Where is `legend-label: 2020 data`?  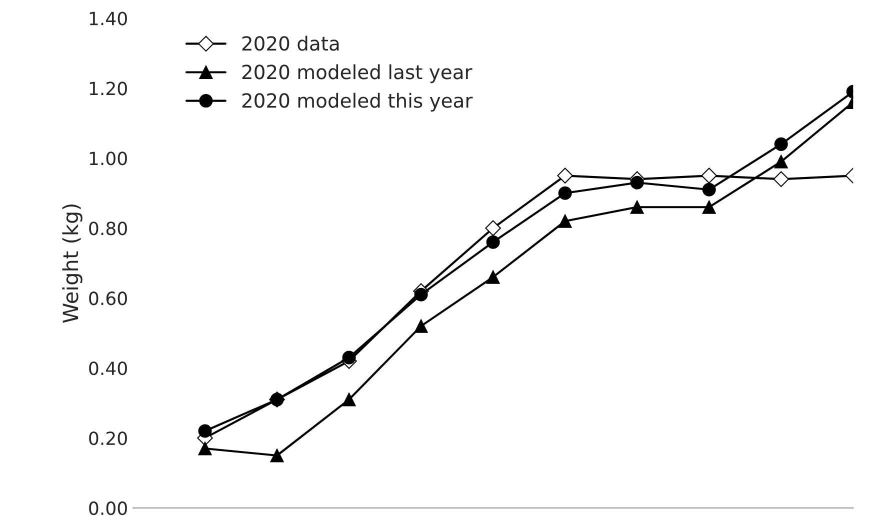 legend-label: 2020 data is located at coordinates (290, 43).